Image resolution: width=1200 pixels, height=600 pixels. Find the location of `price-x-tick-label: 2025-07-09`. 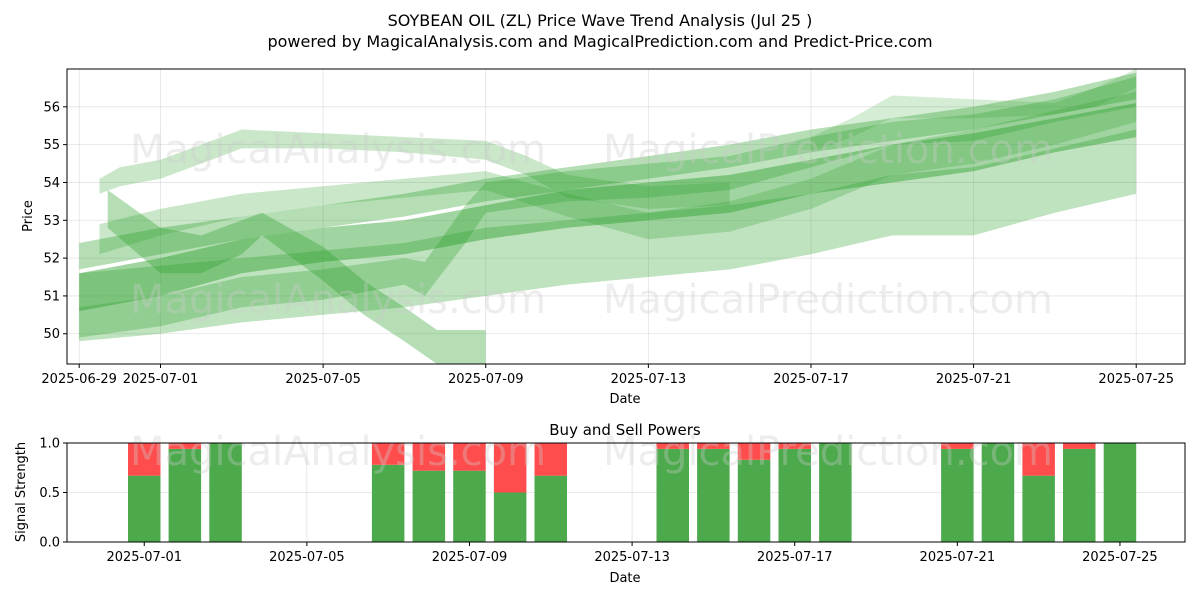

price-x-tick-label: 2025-07-09 is located at coordinates (486, 379).